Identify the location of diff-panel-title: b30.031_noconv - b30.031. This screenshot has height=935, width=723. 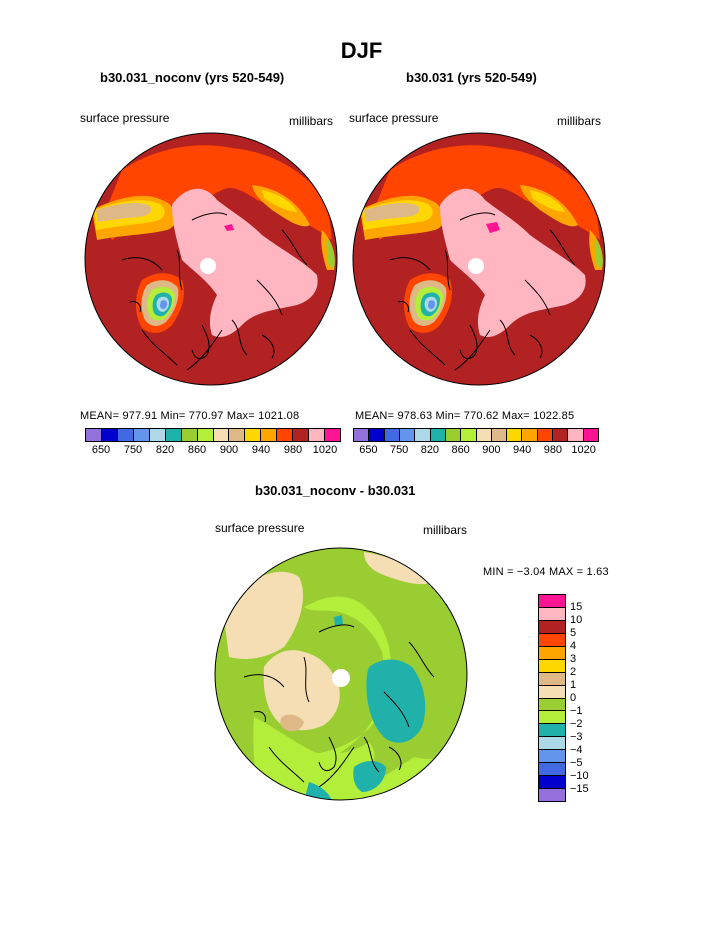
(335, 490).